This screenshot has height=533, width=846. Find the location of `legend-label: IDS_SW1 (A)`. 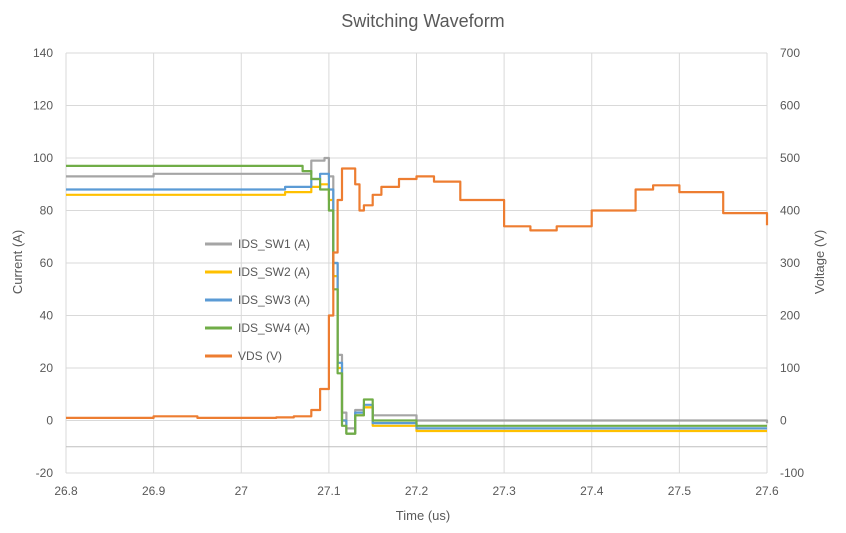

legend-label: IDS_SW1 (A) is located at coordinates (274, 244).